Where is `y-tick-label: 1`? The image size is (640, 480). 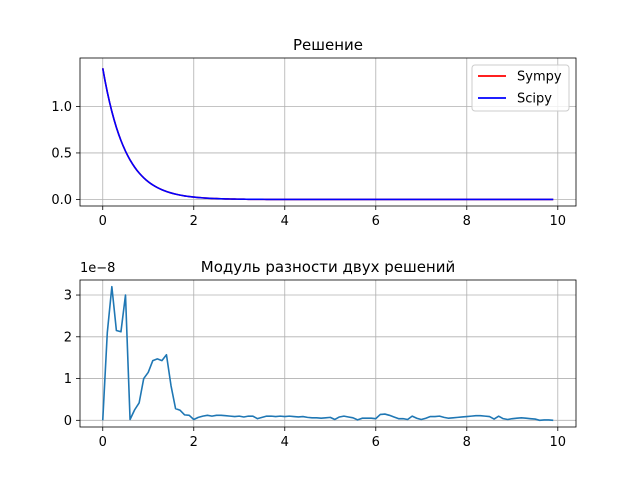 y-tick-label: 1 is located at coordinates (68, 379).